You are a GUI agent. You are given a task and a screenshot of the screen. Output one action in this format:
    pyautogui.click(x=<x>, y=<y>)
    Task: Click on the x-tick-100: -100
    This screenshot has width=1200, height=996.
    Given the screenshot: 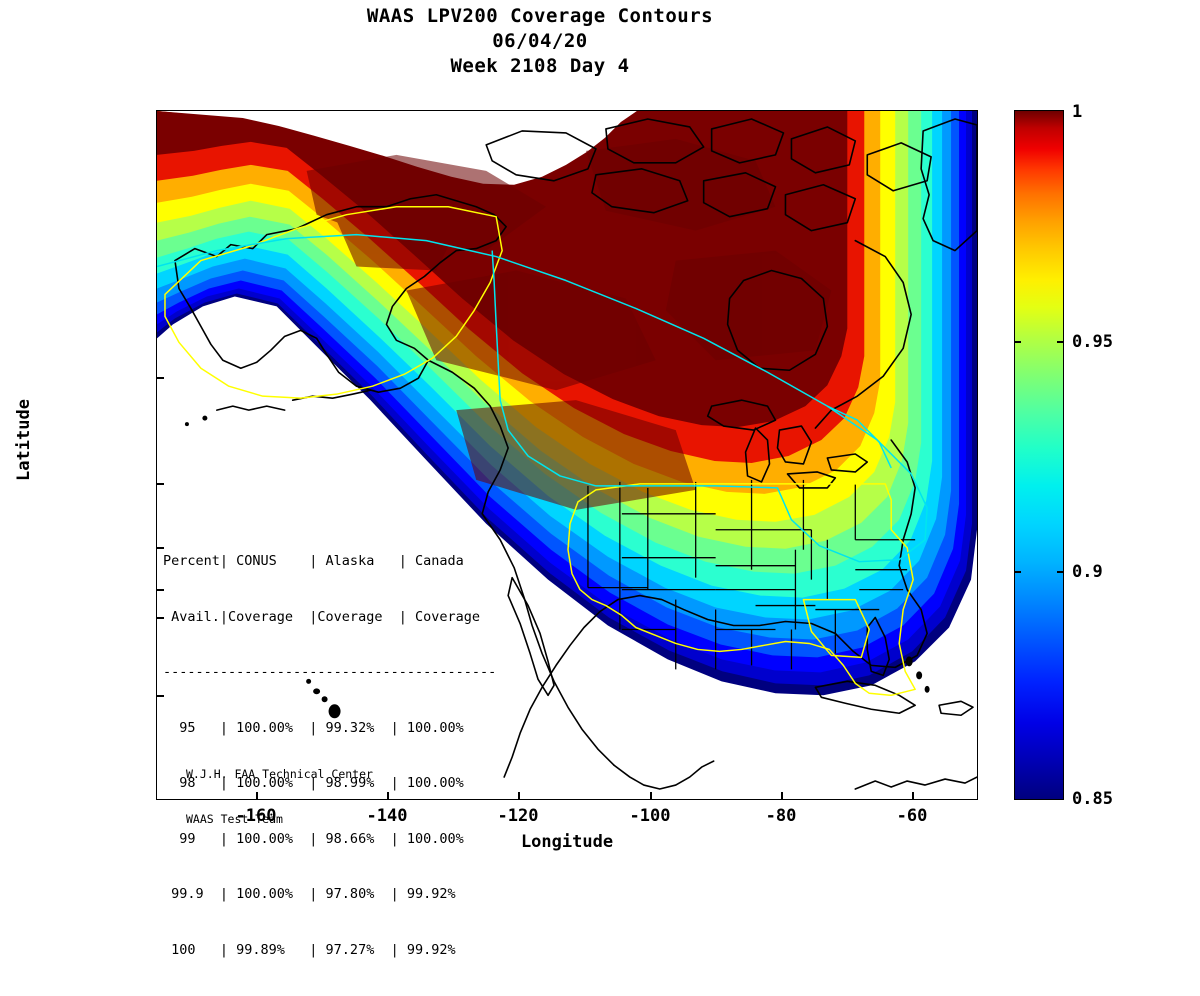 What is the action you would take?
    pyautogui.click(x=650, y=816)
    